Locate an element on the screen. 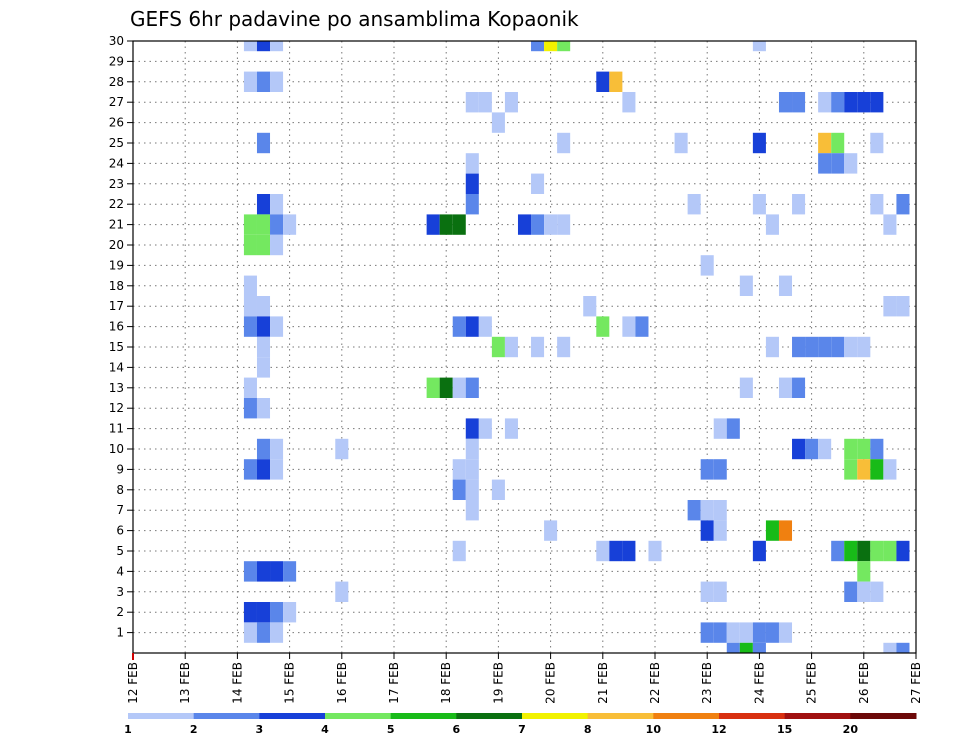 The height and width of the screenshot is (742, 960). y-tick-label: 22 is located at coordinates (116, 204).